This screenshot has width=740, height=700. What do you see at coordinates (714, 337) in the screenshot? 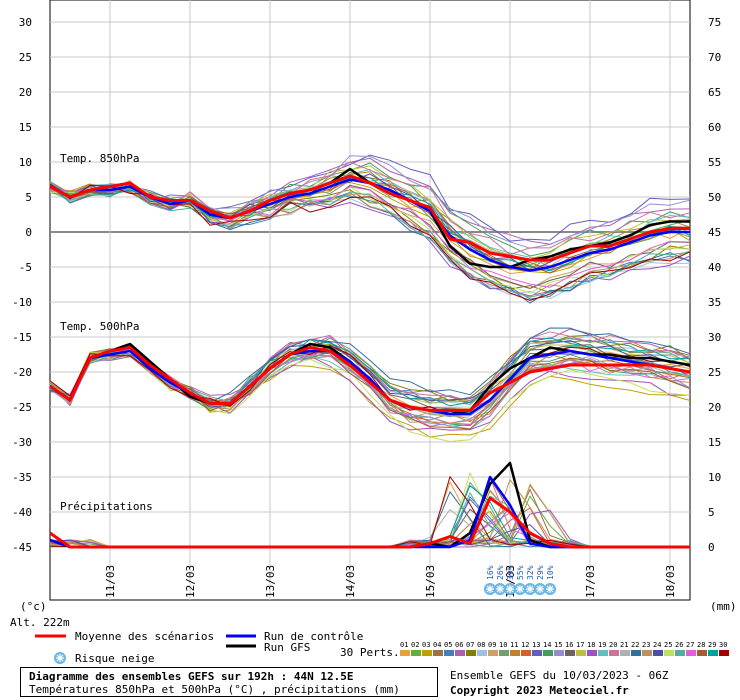
I see `right-tick-label: 30` at bounding box center [714, 337].